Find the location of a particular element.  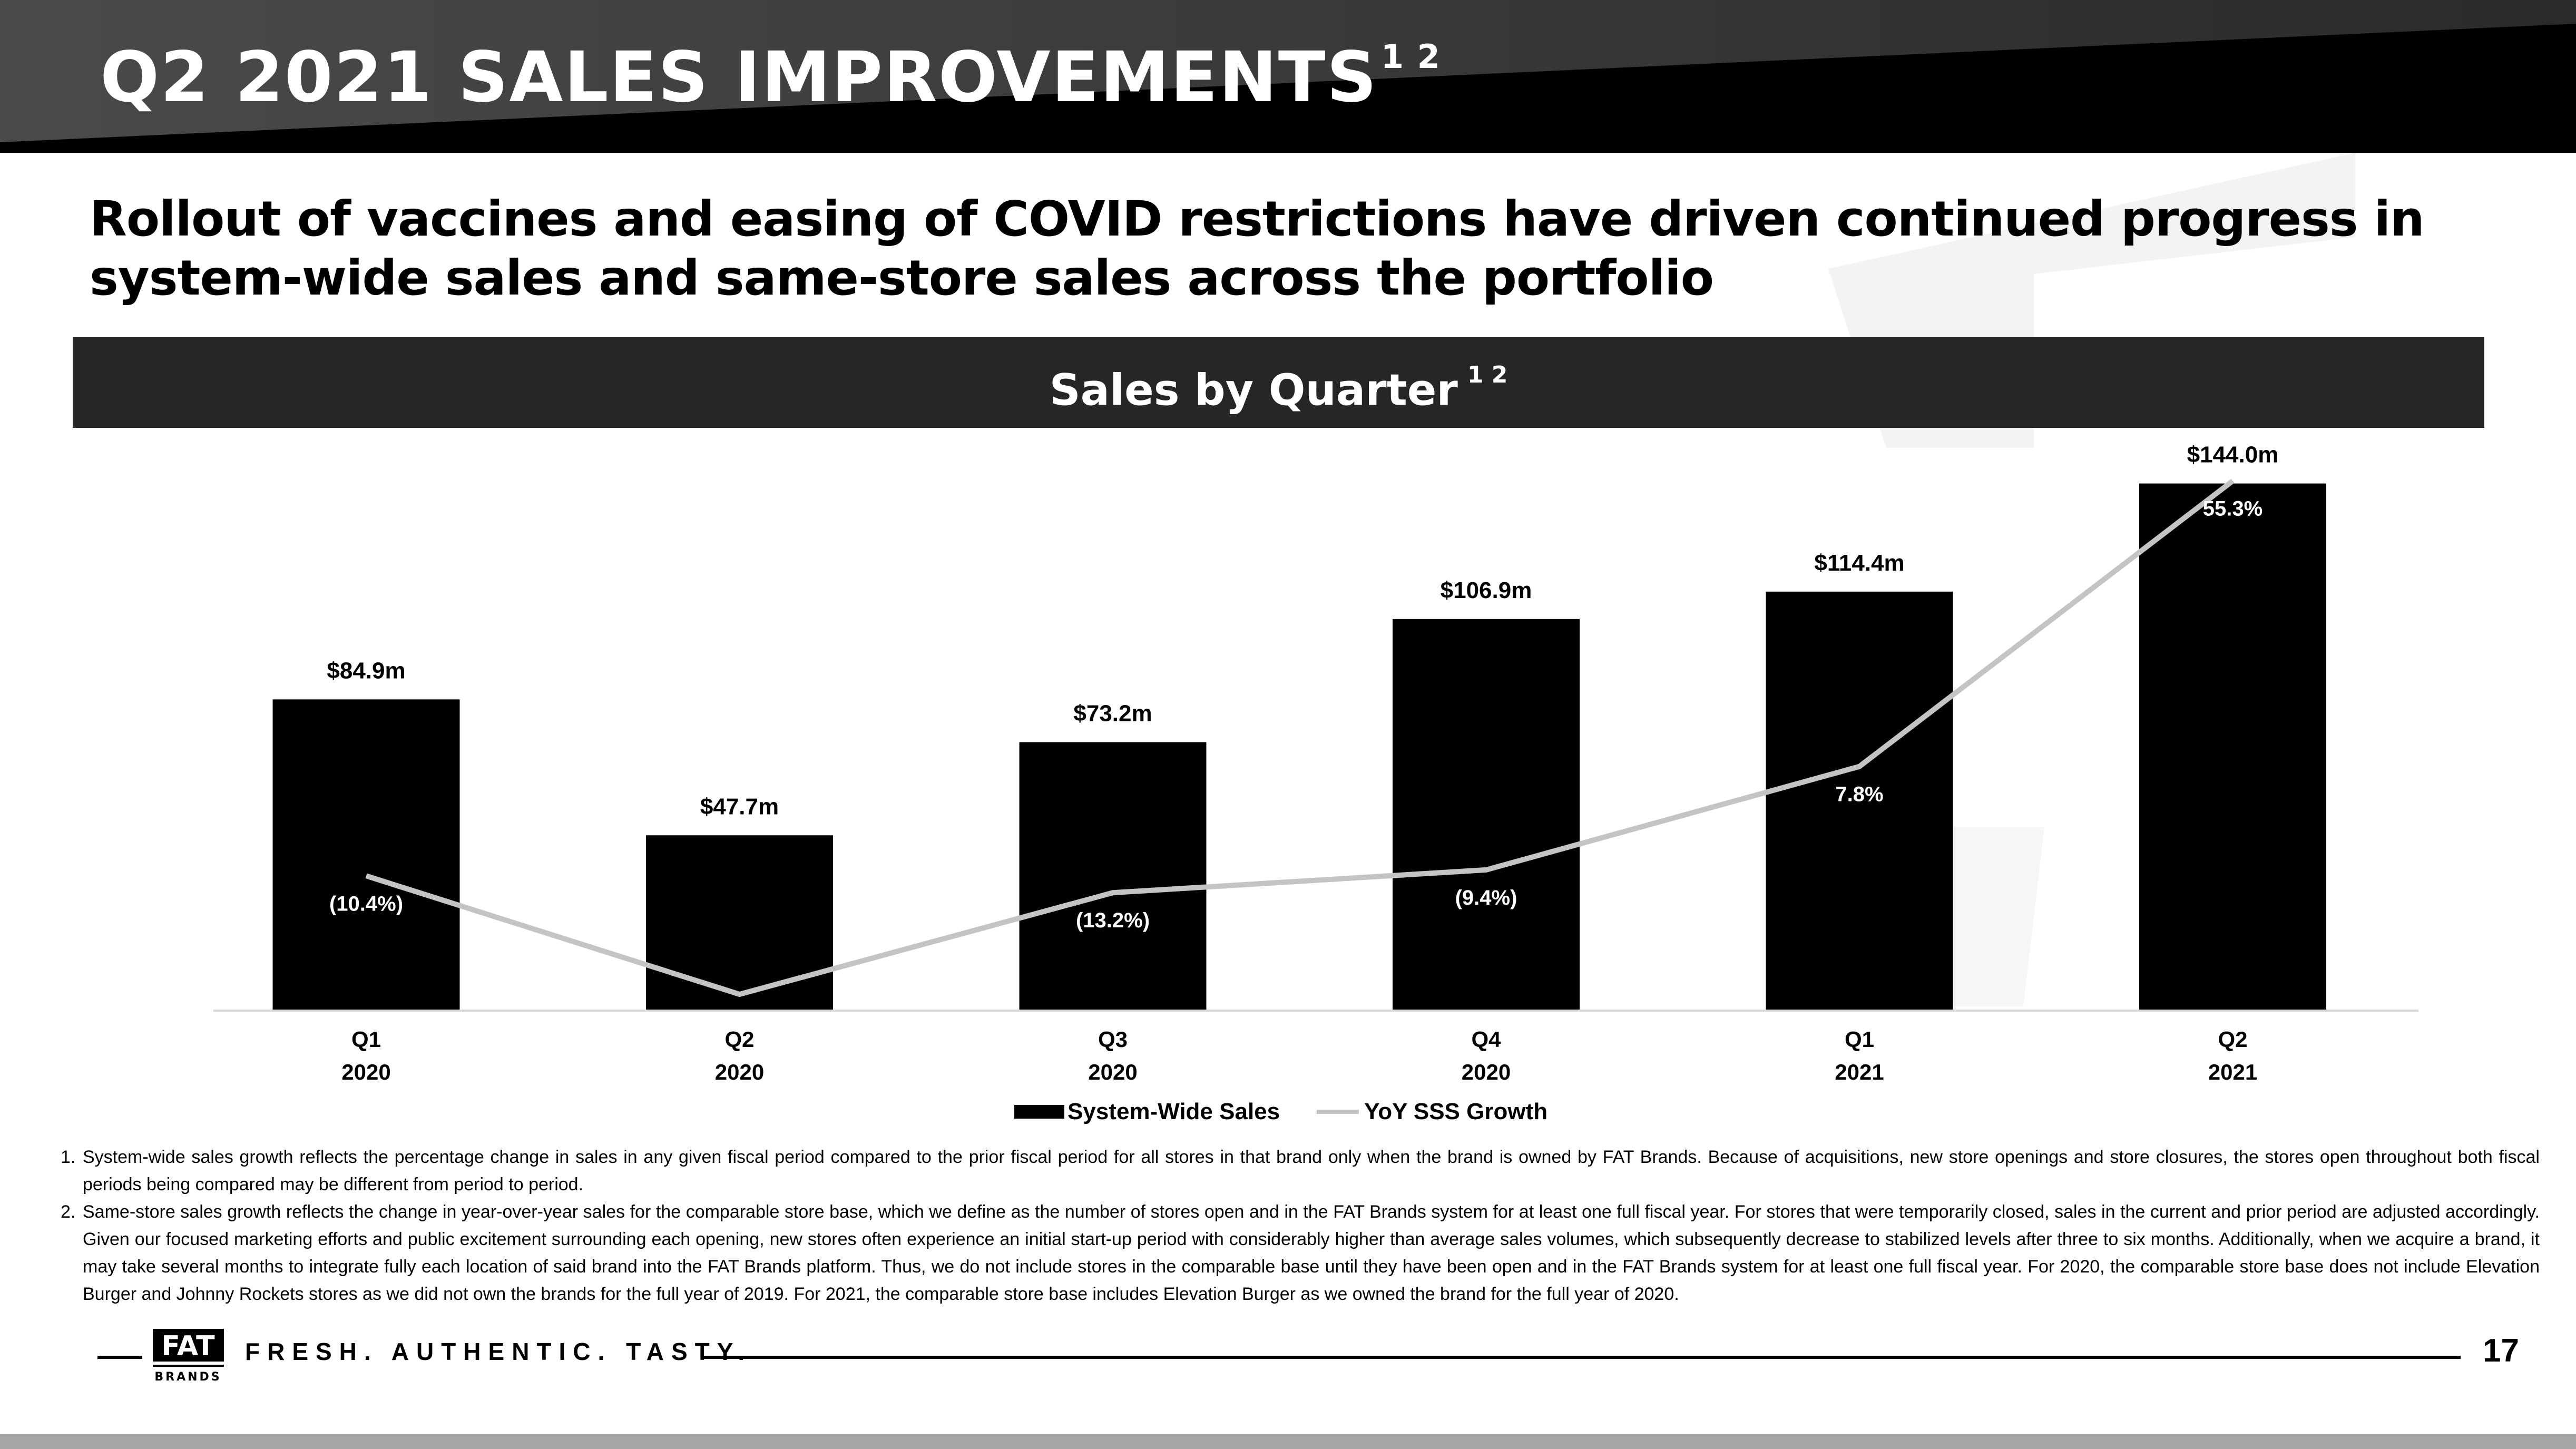

footer-tagline: FRESH. AUTHENTIC. TASTY. is located at coordinates (498, 1351).